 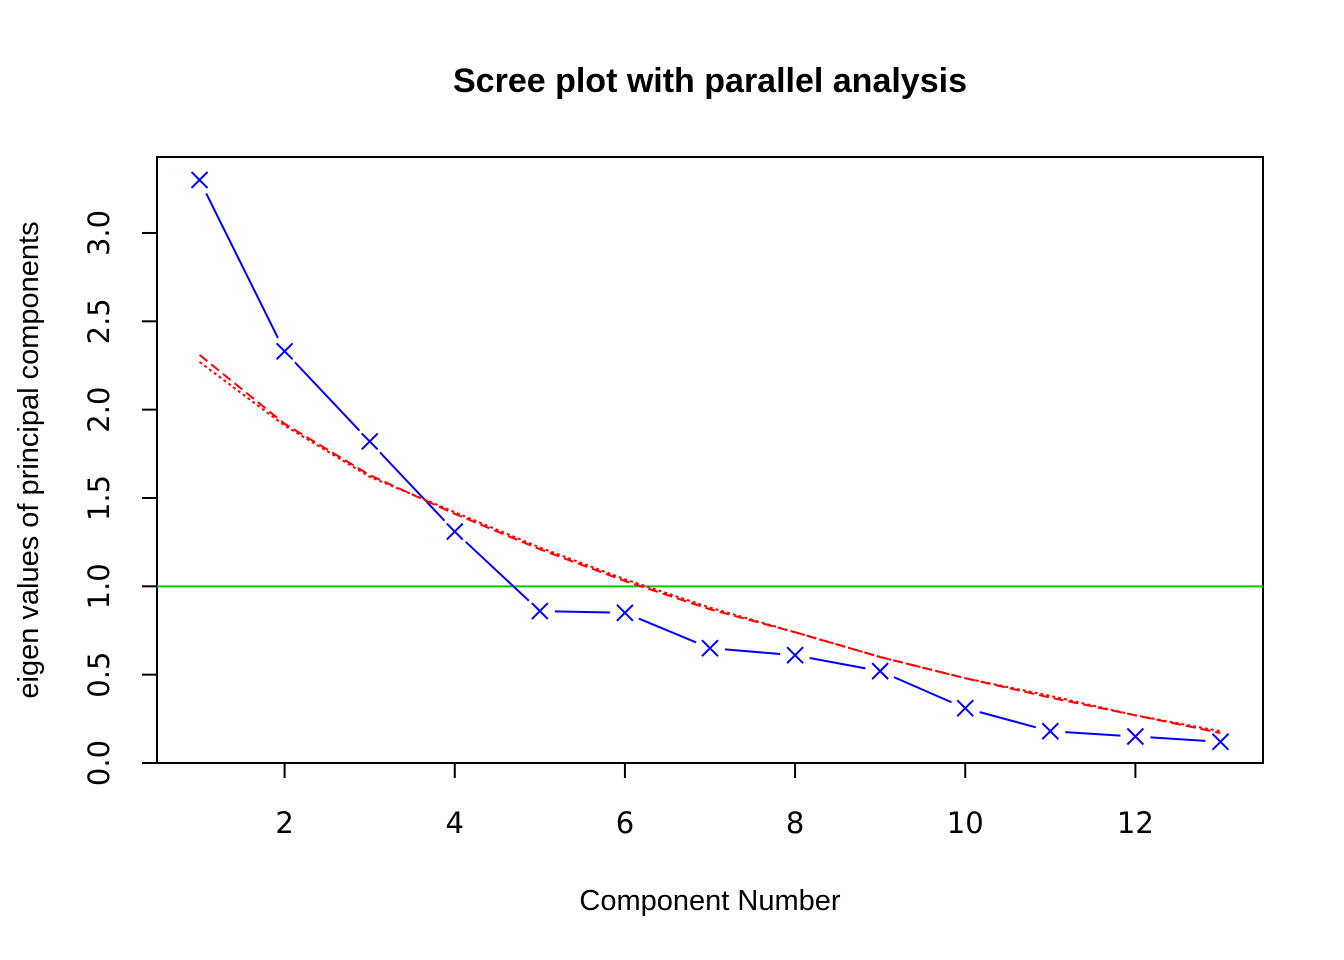 I want to click on x-tick-label: 2, so click(x=284, y=823).